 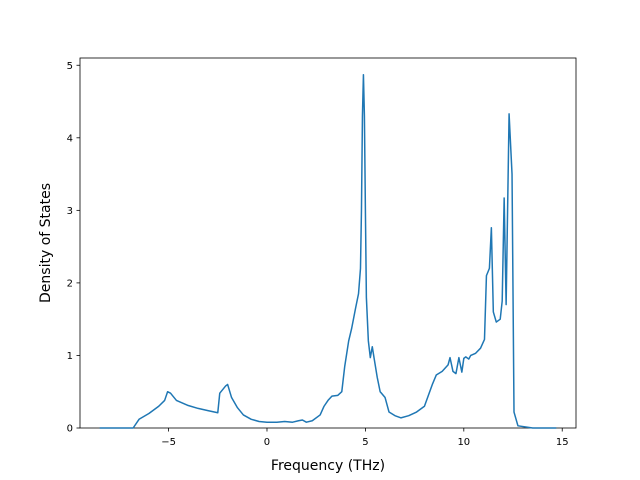 What do you see at coordinates (70, 66) in the screenshot?
I see `y-tick-label: 5` at bounding box center [70, 66].